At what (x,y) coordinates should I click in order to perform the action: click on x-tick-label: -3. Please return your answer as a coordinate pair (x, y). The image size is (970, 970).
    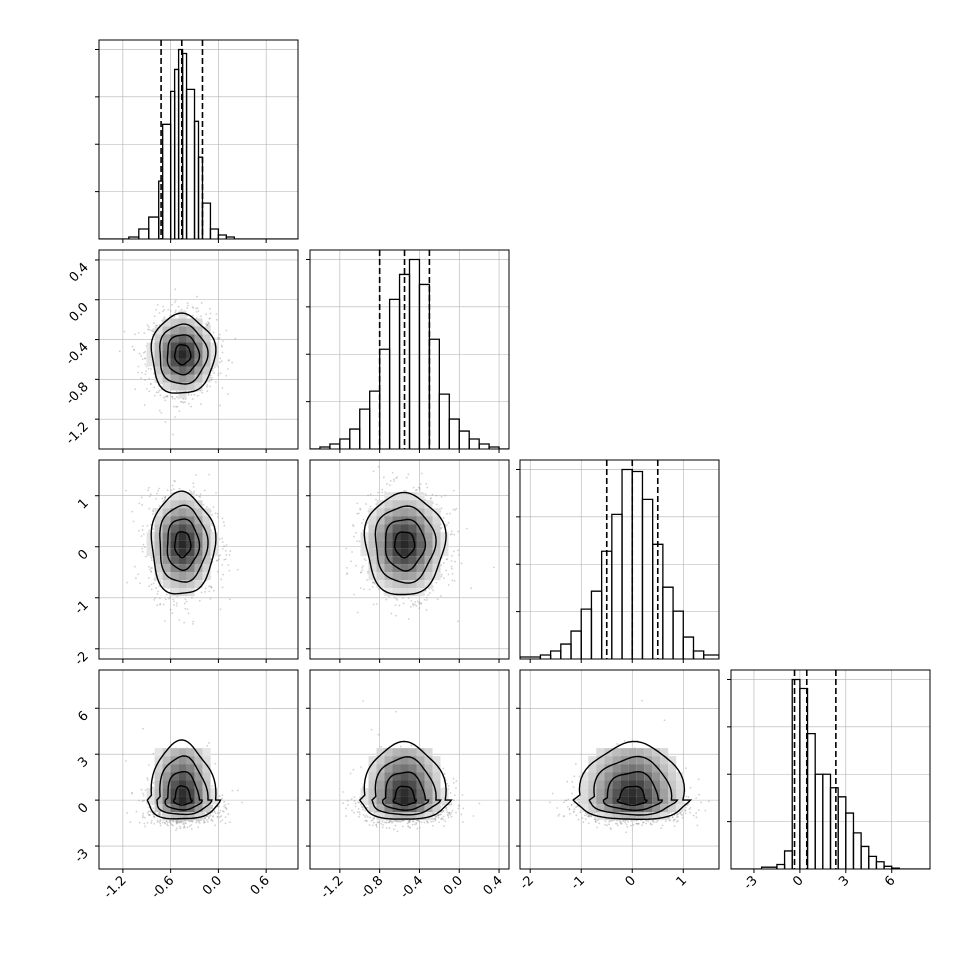
    Looking at the image, I should click on (751, 883).